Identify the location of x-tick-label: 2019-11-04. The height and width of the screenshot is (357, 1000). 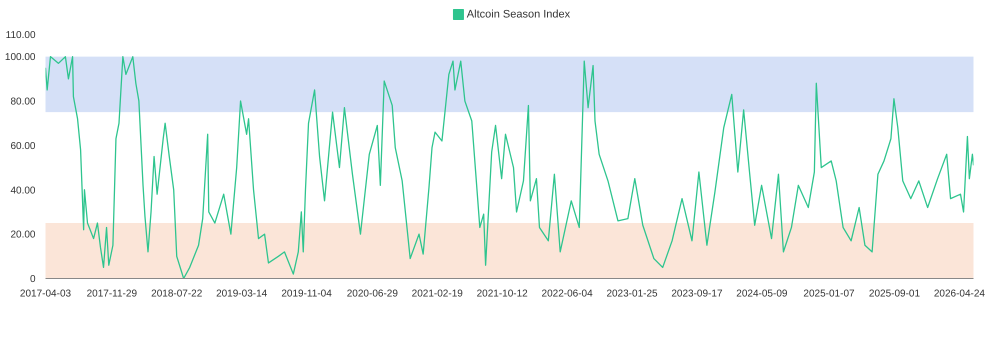
(306, 294).